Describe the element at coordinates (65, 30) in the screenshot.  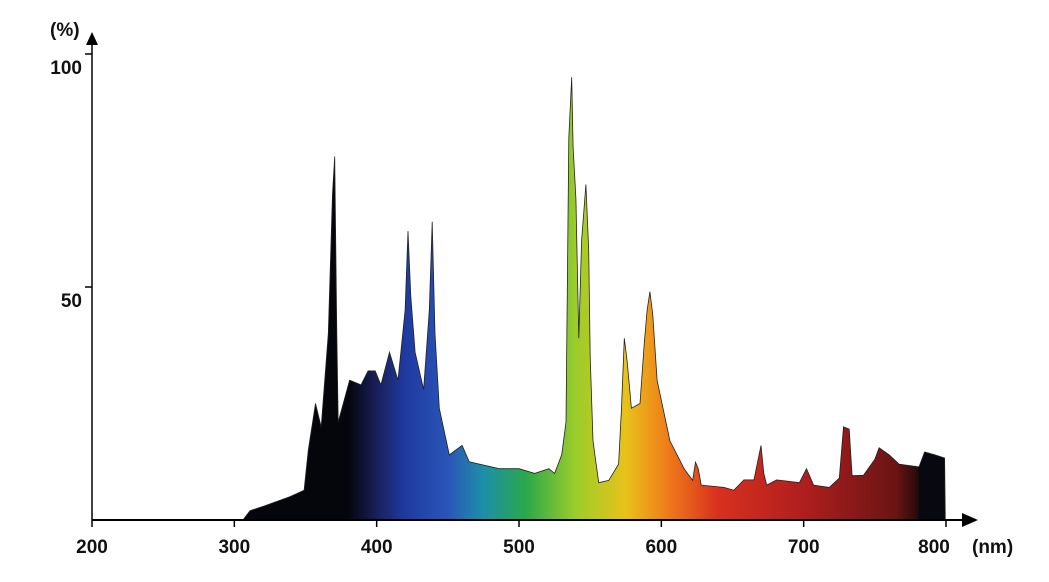
I see `y-axis-label: (%)` at that location.